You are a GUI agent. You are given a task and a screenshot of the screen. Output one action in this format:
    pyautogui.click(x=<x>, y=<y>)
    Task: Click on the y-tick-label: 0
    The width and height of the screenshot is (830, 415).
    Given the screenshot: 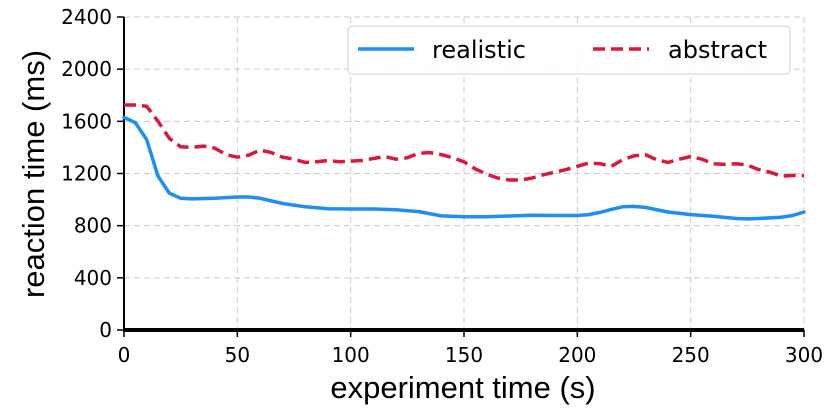 What is the action you would take?
    pyautogui.click(x=105, y=330)
    